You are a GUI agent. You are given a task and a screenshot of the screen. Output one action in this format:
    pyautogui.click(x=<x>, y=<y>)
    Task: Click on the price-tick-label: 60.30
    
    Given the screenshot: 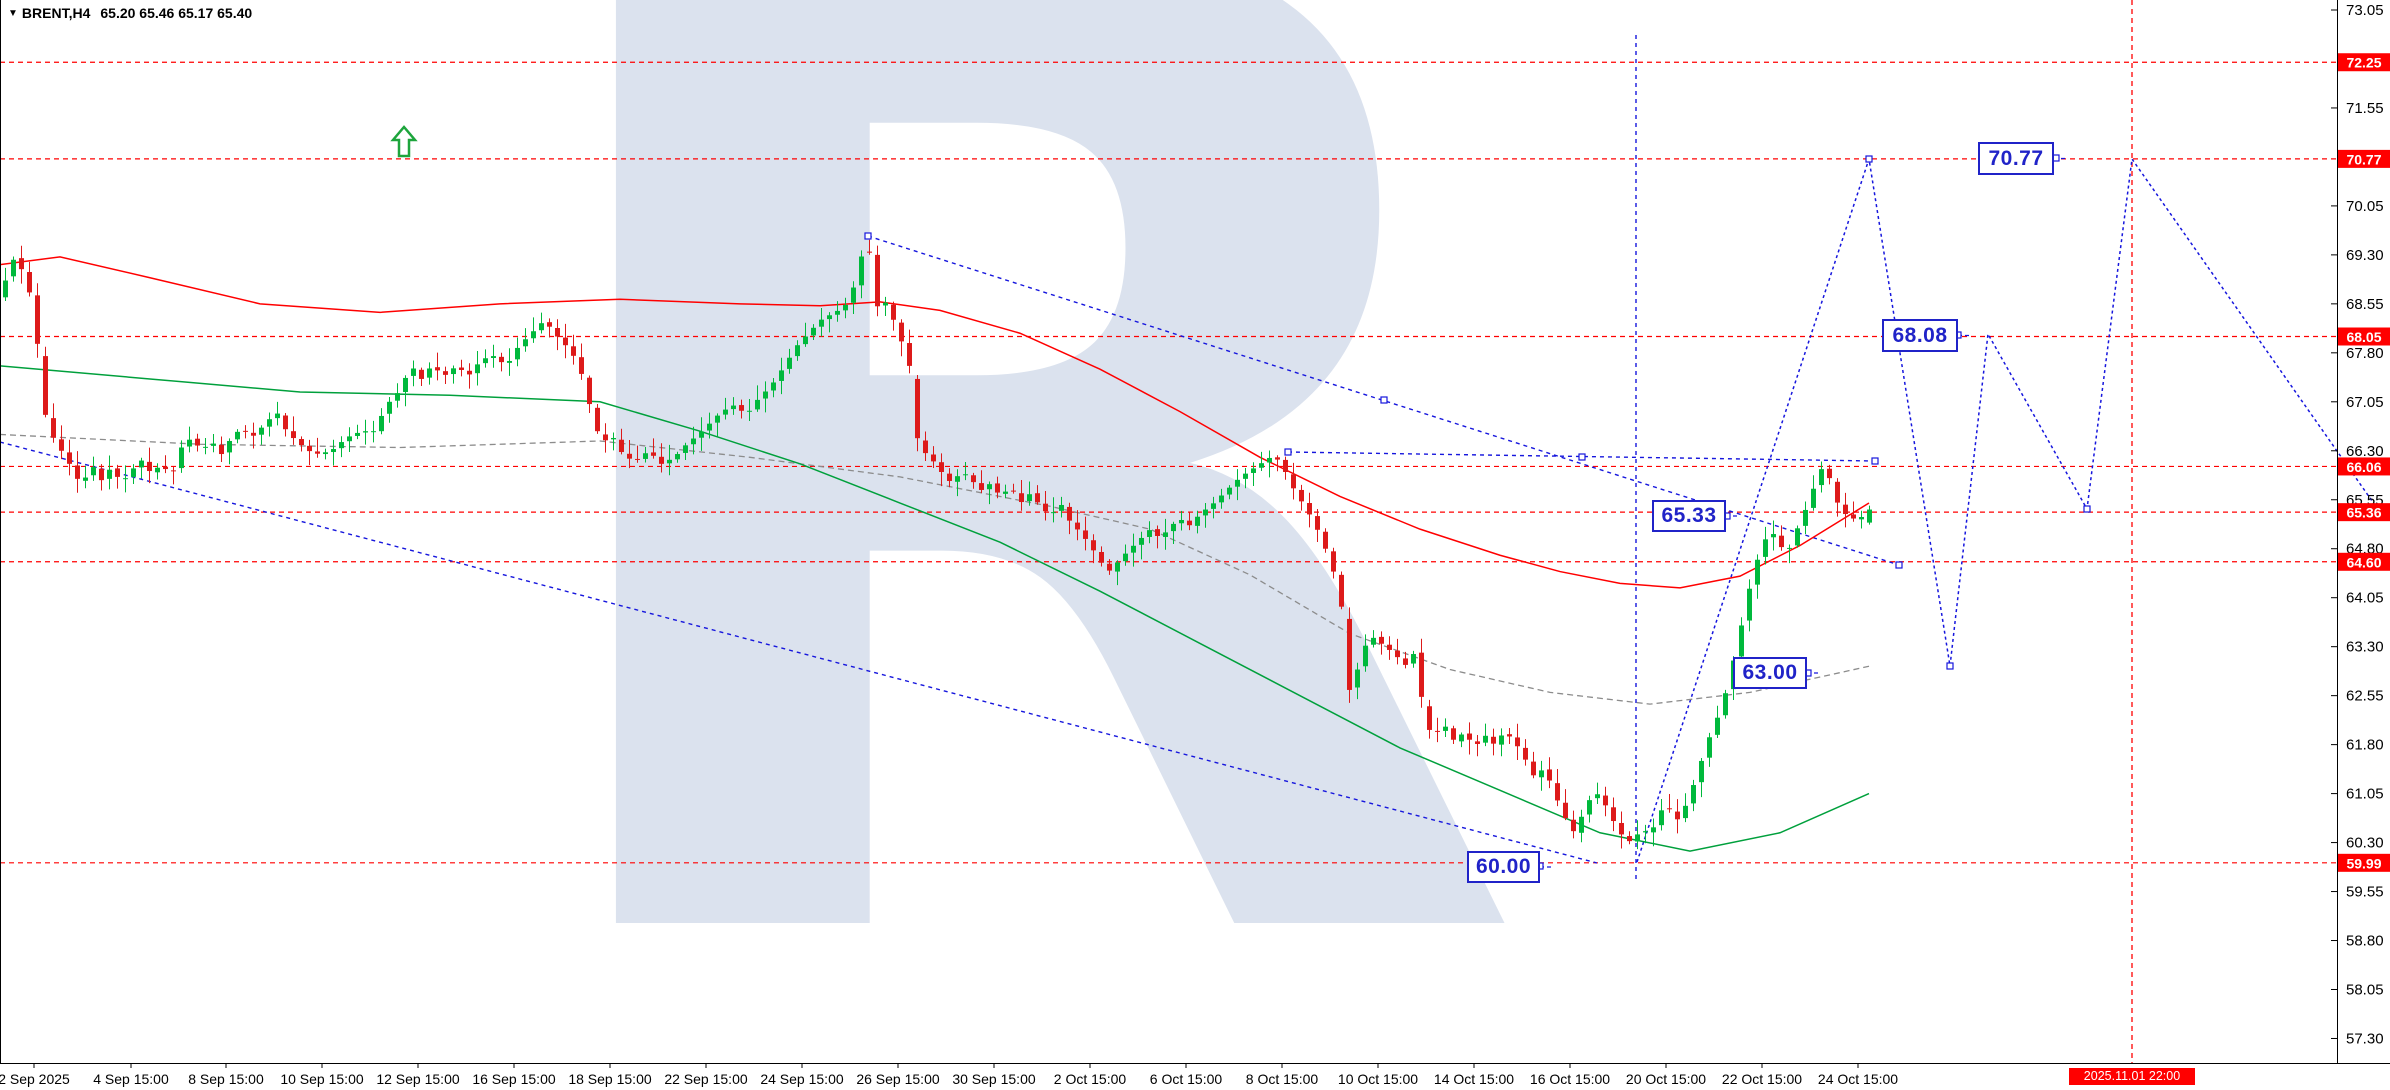 What is the action you would take?
    pyautogui.click(x=2365, y=843)
    